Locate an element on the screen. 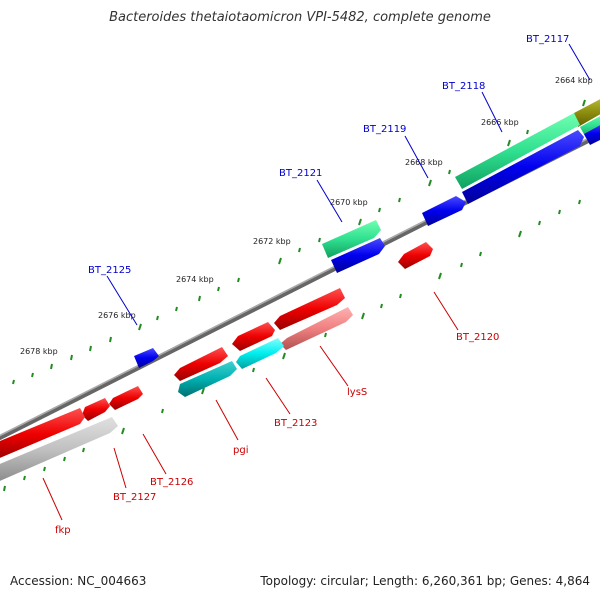  gene-label-bt2119: BT_2119 is located at coordinates (384, 129).